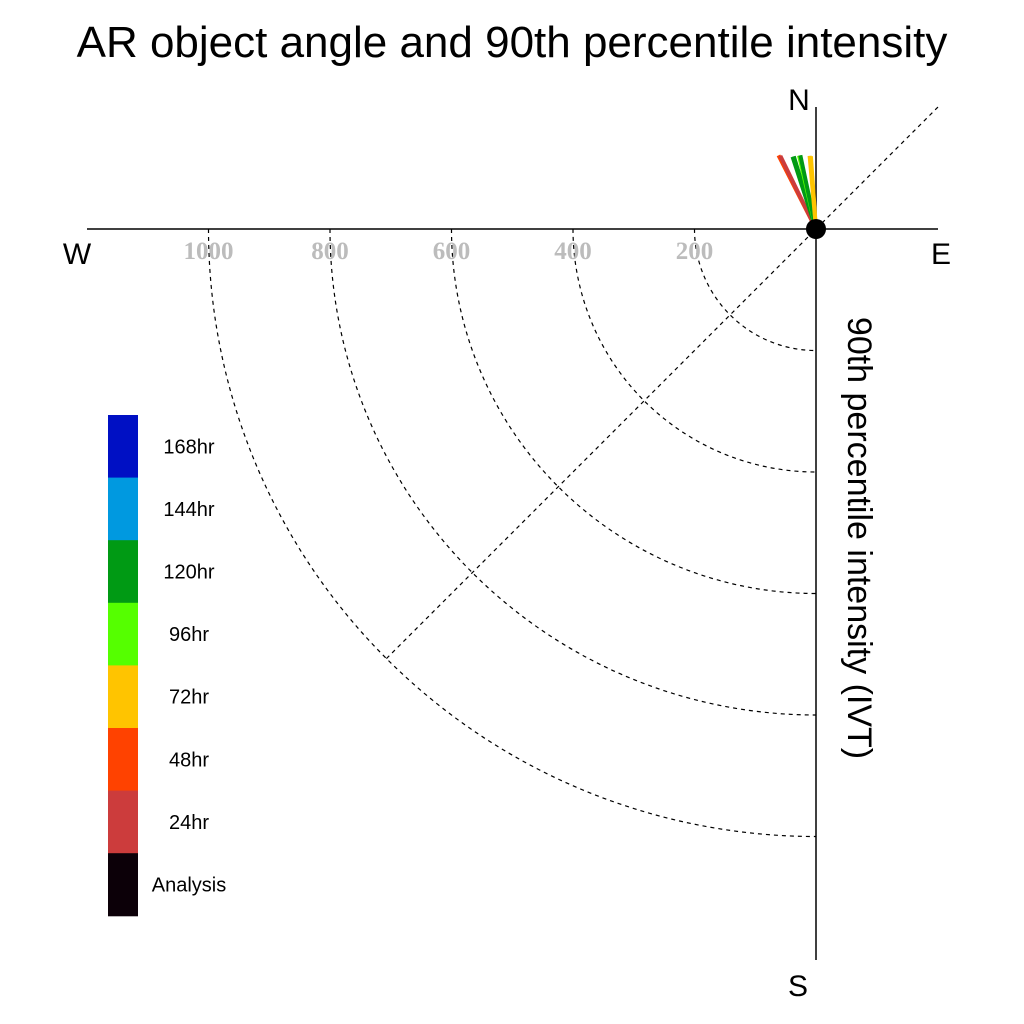  I want to click on compass-west-label: W, so click(77, 254).